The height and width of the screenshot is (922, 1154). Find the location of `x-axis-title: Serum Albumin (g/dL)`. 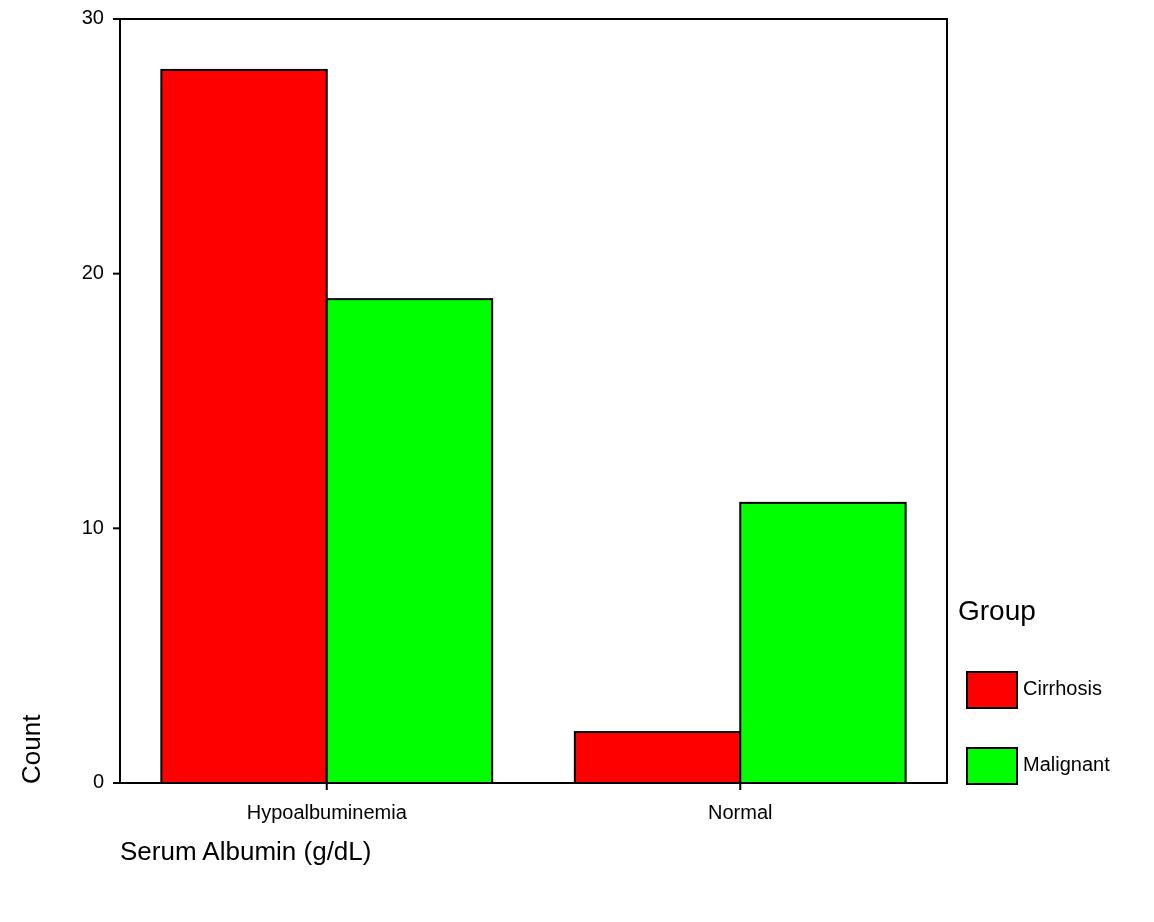

x-axis-title: Serum Albumin (g/dL) is located at coordinates (246, 851).